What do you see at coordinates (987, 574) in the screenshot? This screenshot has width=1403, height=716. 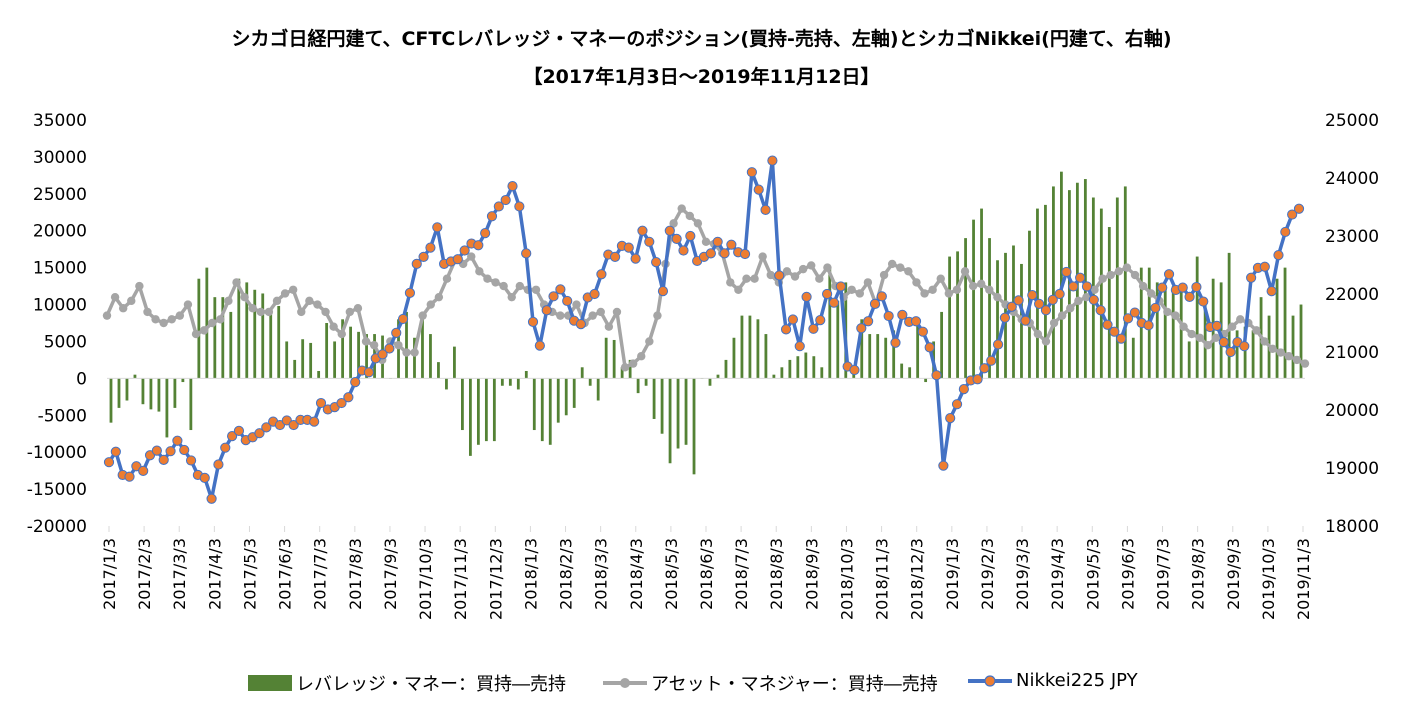 I see `x-axis-tick-label: 2019/2/3` at bounding box center [987, 574].